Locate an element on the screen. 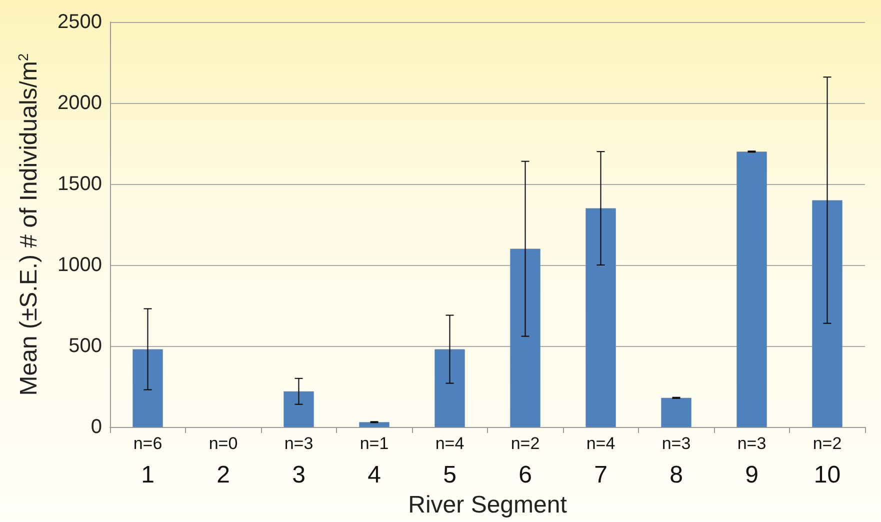  x-tick-label: 2 is located at coordinates (223, 475).